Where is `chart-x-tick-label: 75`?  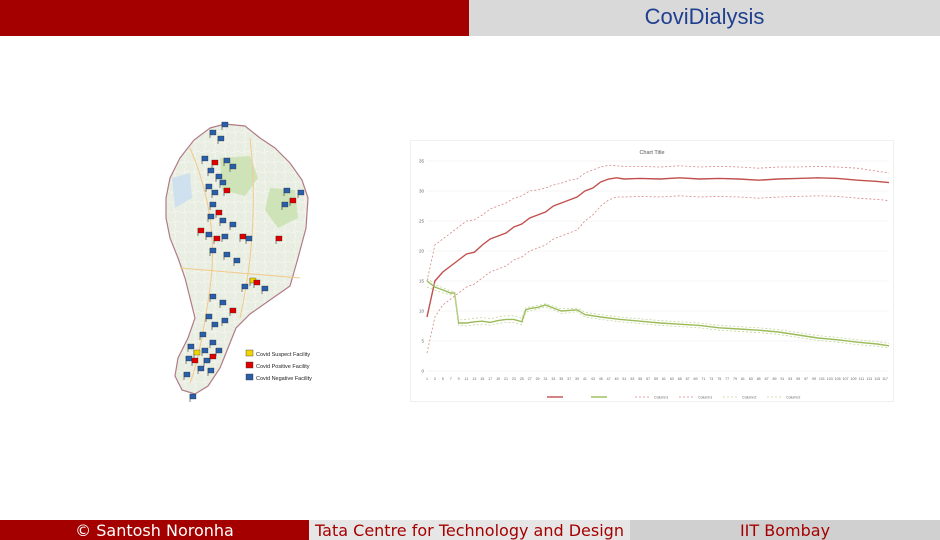 chart-x-tick-label: 75 is located at coordinates (719, 379).